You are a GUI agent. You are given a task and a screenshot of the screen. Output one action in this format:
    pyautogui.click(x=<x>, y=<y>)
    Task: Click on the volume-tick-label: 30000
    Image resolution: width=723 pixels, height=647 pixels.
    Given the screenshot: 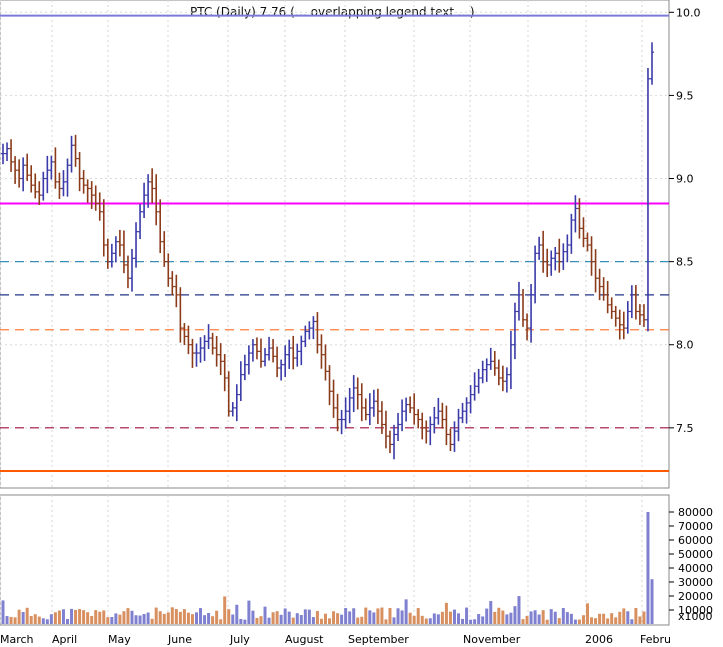 What is the action you would take?
    pyautogui.click(x=695, y=582)
    